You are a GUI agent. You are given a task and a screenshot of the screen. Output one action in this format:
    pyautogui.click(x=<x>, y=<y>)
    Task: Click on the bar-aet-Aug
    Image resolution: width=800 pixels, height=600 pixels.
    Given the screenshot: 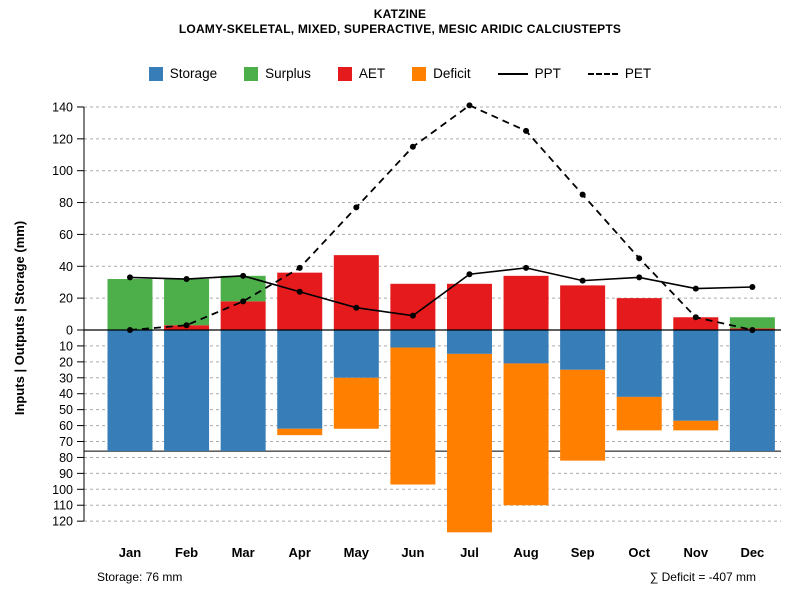 What is the action you would take?
    pyautogui.click(x=526, y=302)
    